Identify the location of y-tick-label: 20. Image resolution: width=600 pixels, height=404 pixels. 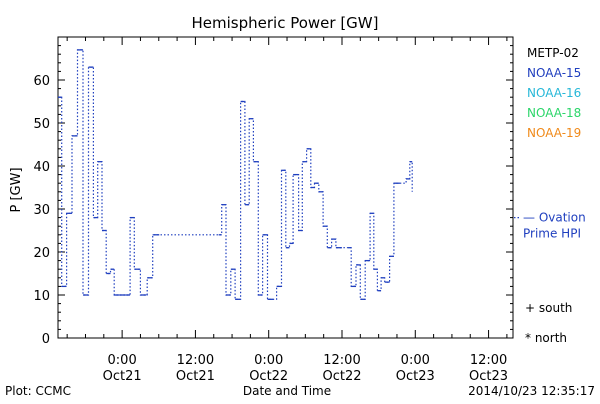
(41, 253).